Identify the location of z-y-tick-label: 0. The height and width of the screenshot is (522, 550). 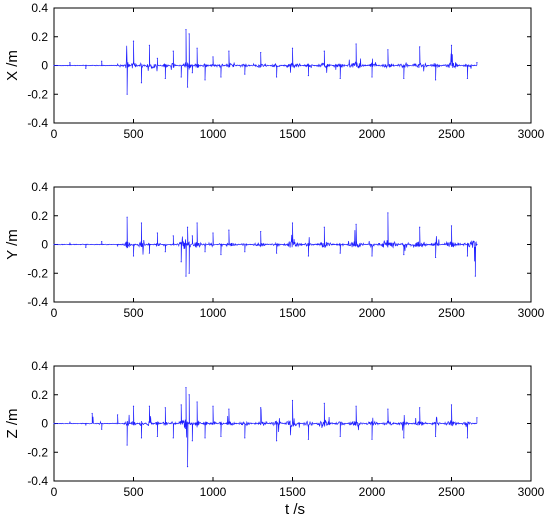
(44, 424).